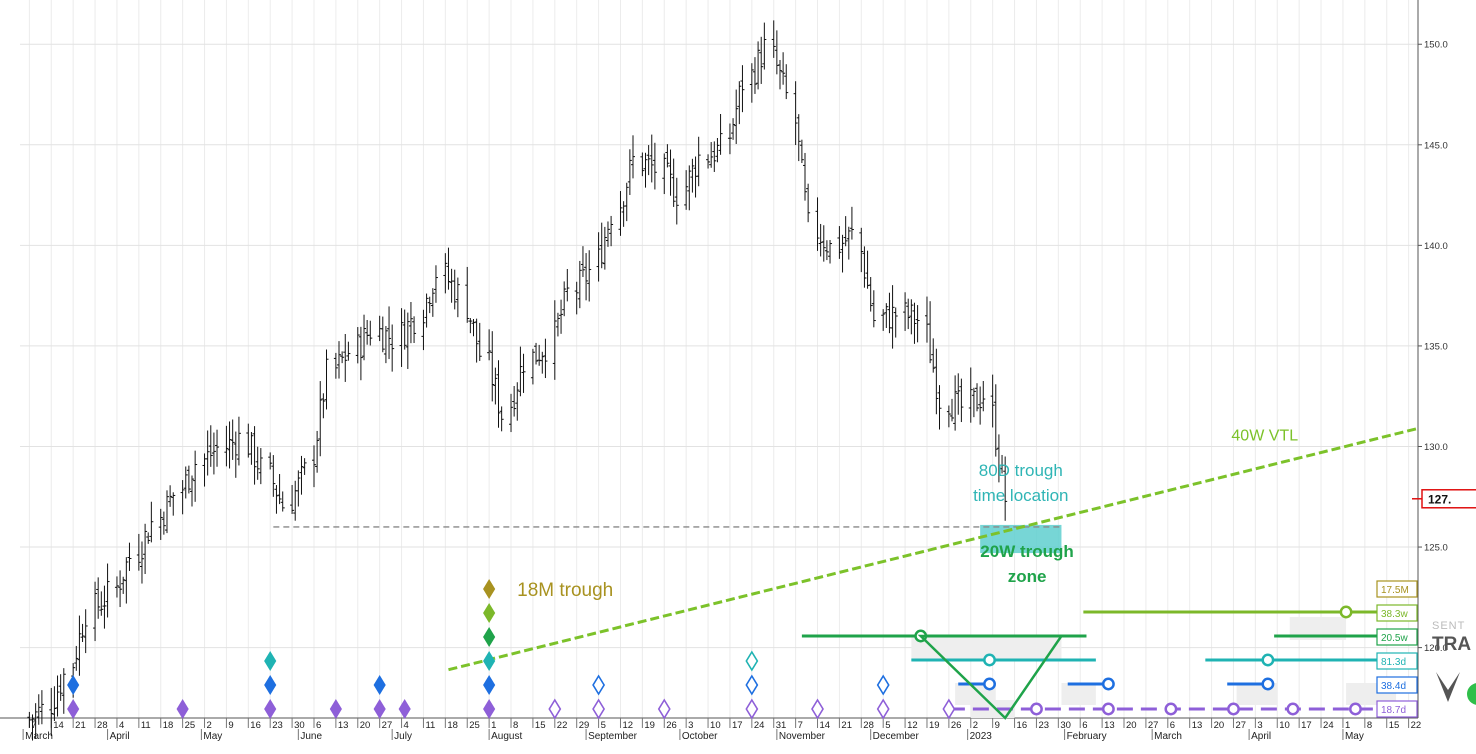 The height and width of the screenshot is (754, 1476). I want to click on x-day-label: 23, so click(1043, 725).